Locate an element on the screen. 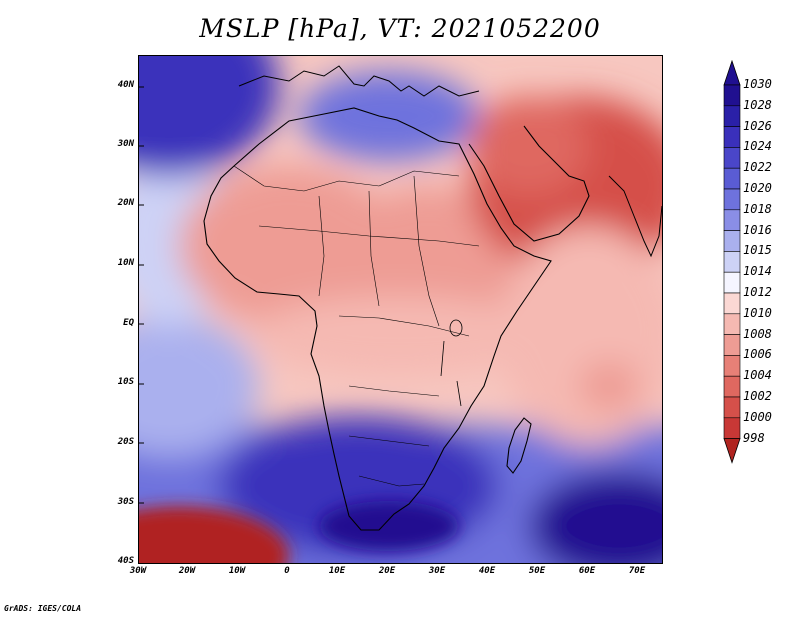 Image resolution: width=800 pixels, height=618 pixels. lat-label: 40N is located at coordinates (125, 85).